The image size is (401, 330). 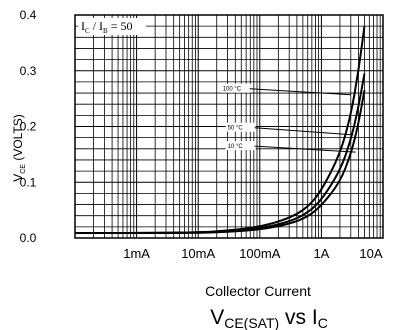 What do you see at coordinates (136, 253) in the screenshot?
I see `x-tick-label: 1mA` at bounding box center [136, 253].